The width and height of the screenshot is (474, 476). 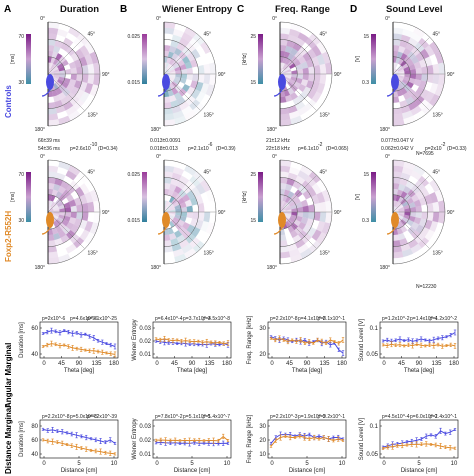 I want to click on stat-effect-size: (D=0.39), so click(x=226, y=149).